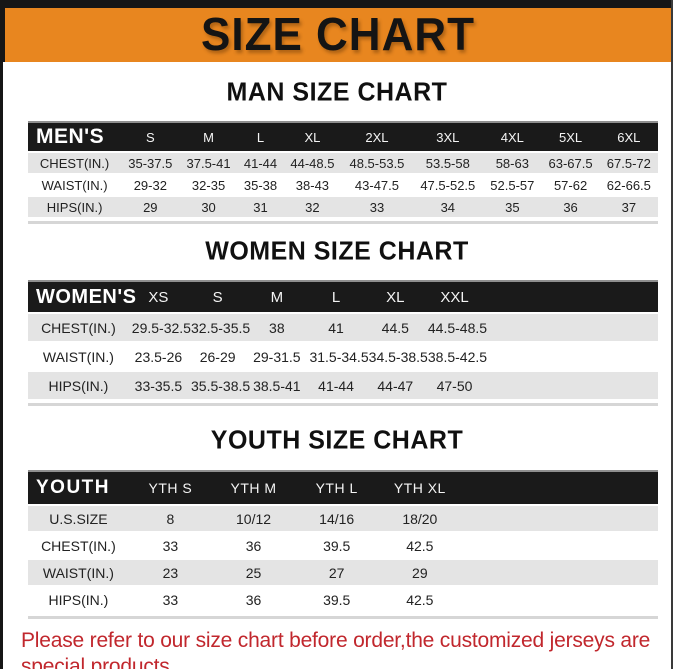 Image resolution: width=673 pixels, height=669 pixels. I want to click on size-value-cell: 38, so click(277, 328).